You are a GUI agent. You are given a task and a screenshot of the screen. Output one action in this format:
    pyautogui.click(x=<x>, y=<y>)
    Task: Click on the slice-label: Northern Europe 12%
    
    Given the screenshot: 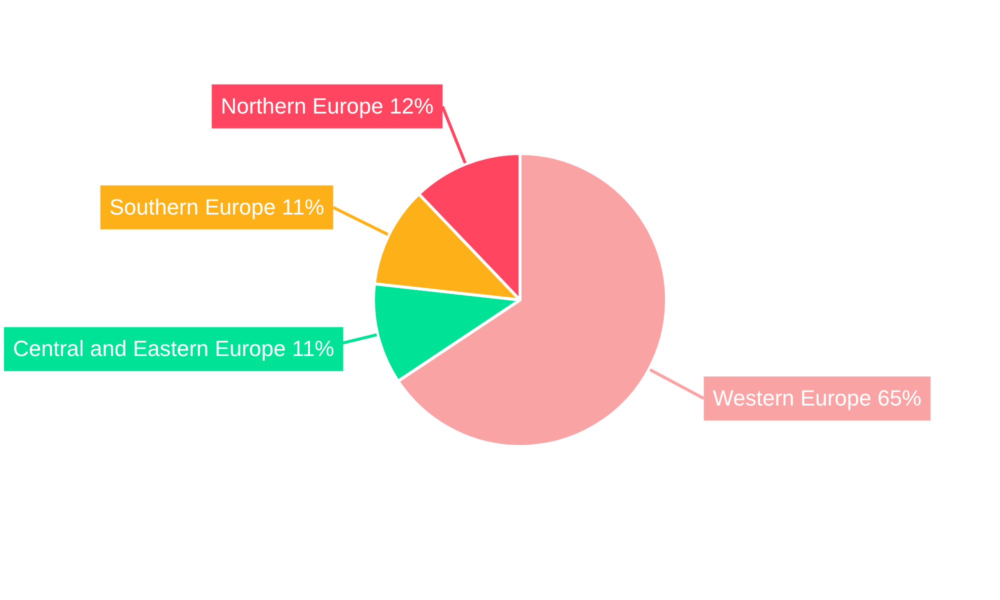 What is the action you would take?
    pyautogui.click(x=327, y=106)
    